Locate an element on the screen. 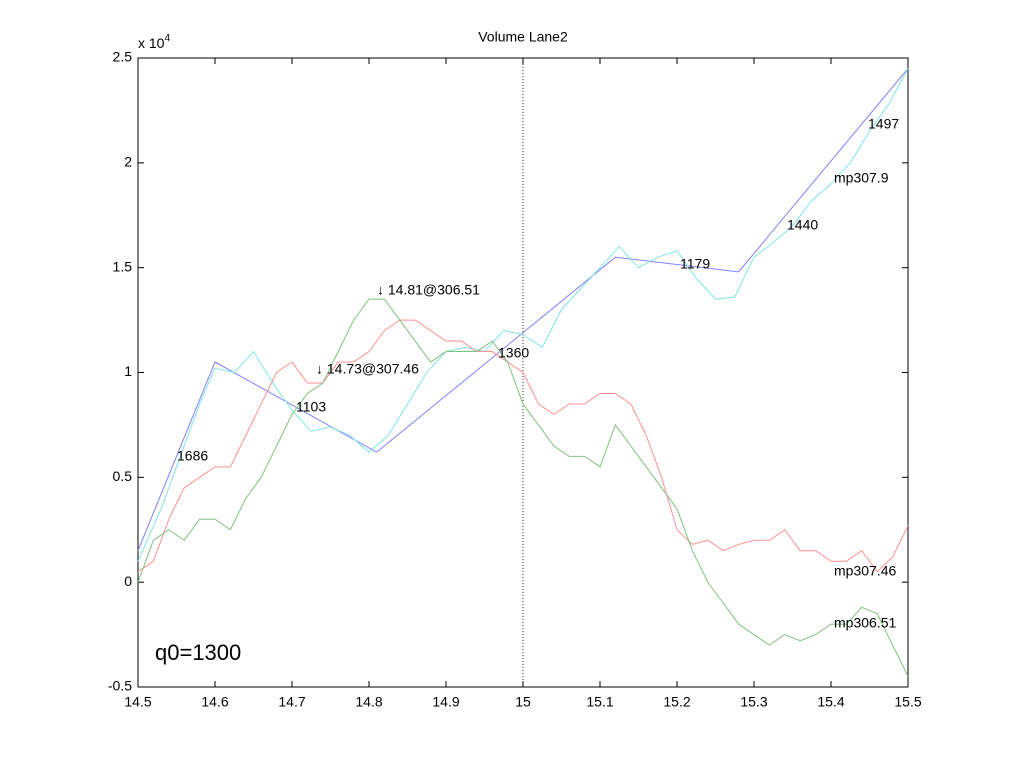 This screenshot has width=1024, height=768. y-tick-label: 0 is located at coordinates (128, 581).